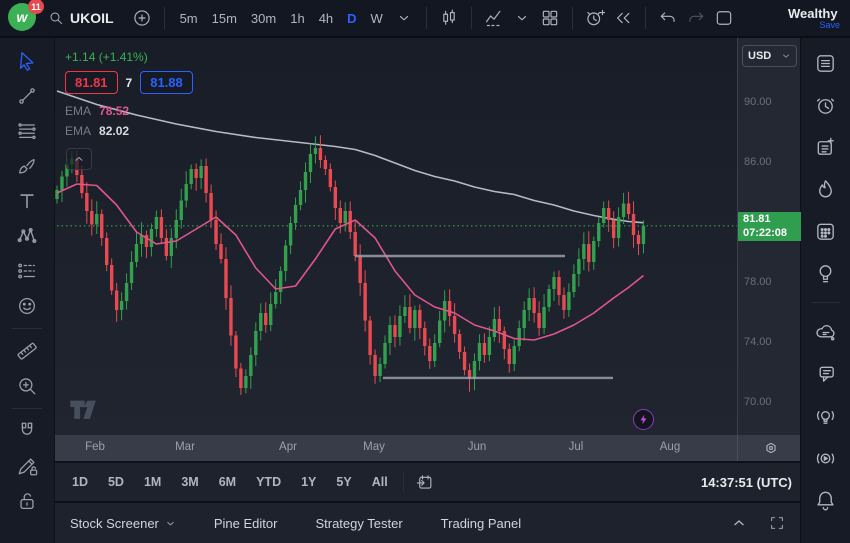 This screenshot has height=543, width=850. I want to click on trend-line-tool-icon, so click(27, 96).